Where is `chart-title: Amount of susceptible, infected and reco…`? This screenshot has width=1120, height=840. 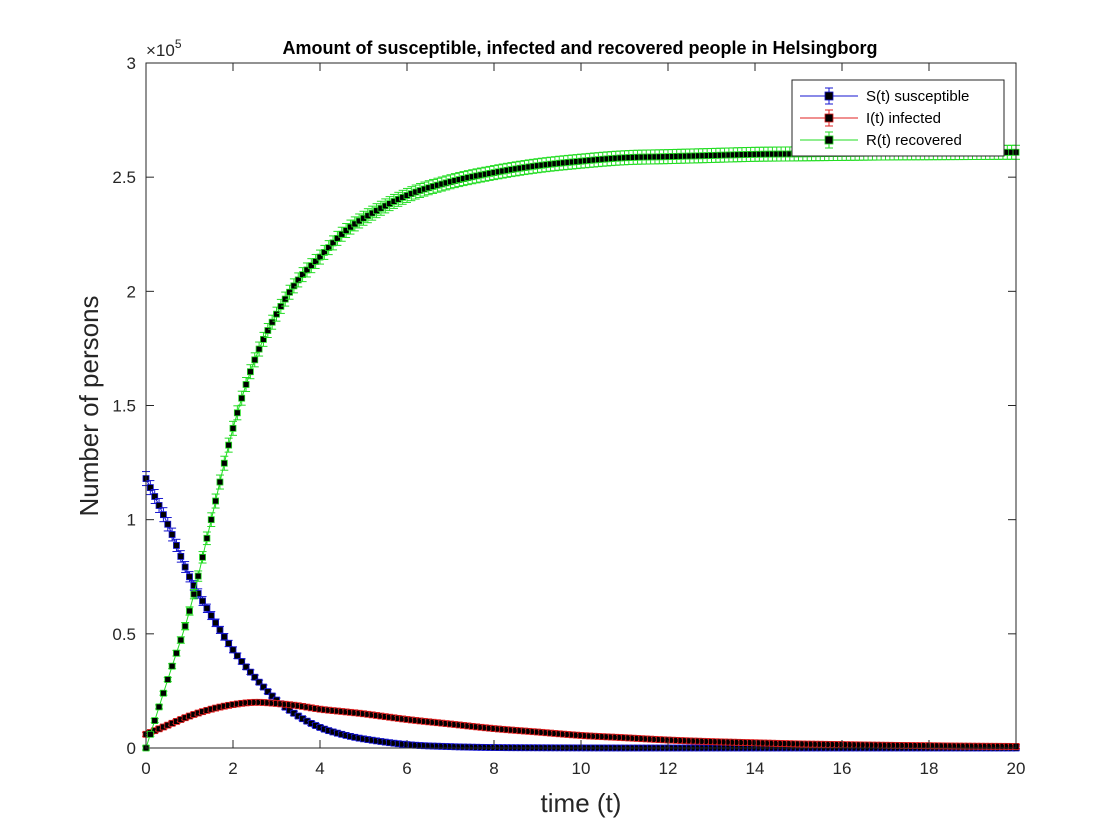 chart-title: Amount of susceptible, infected and reco… is located at coordinates (579, 48).